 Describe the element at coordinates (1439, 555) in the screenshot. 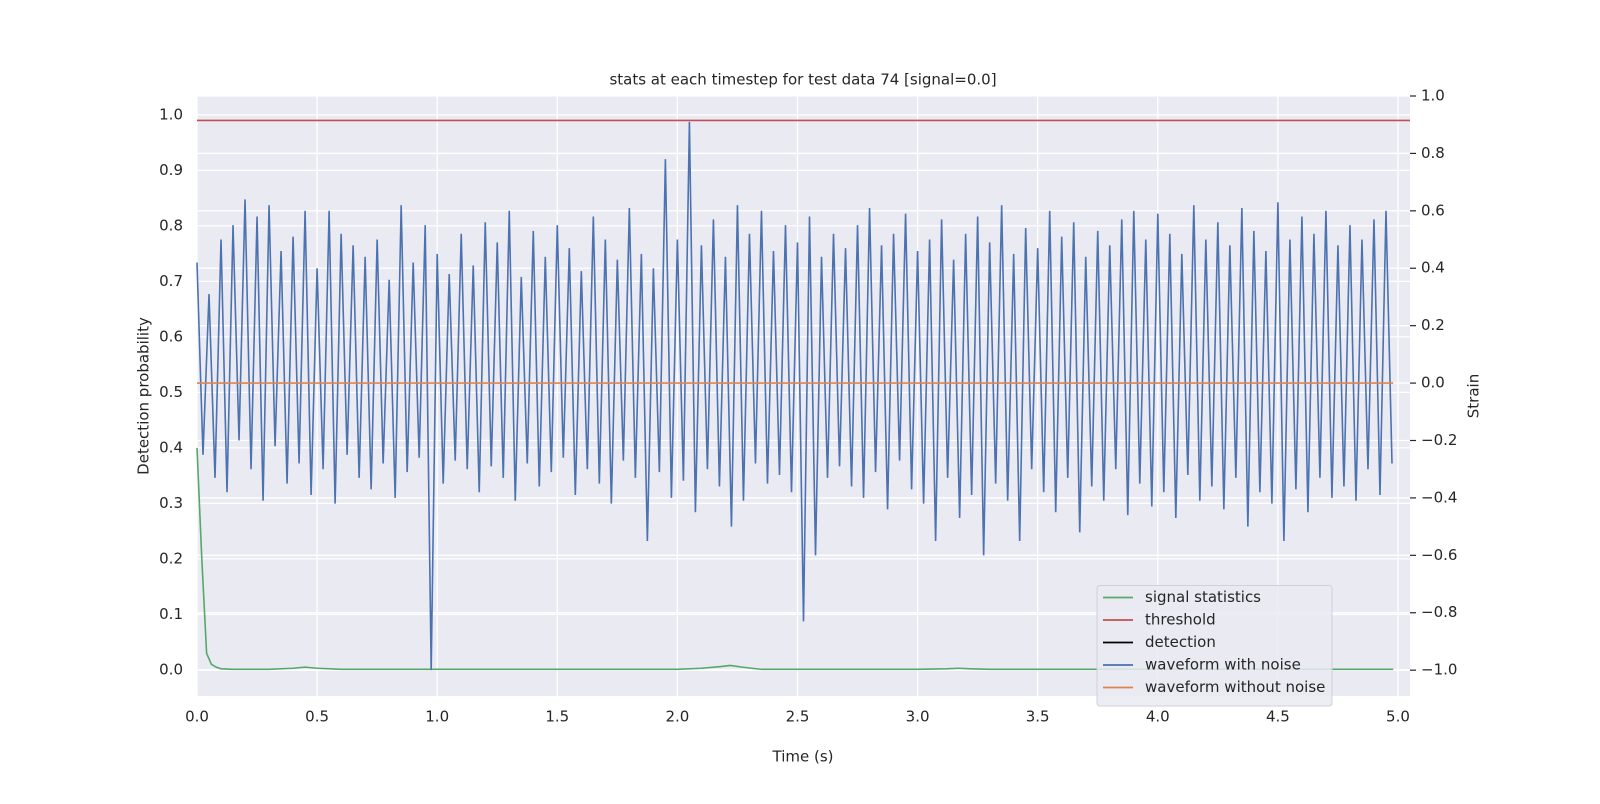

I see `y2-tick-label: −0.6` at that location.